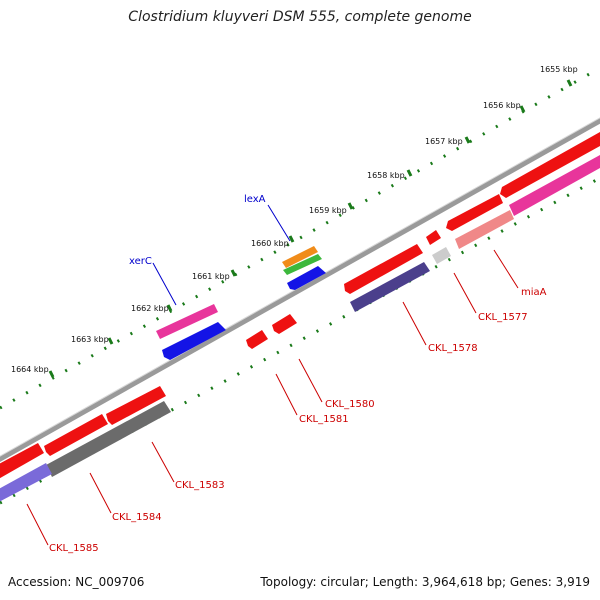 The image size is (600, 600). I want to click on gene-label-CKL_1585: CKL_1585, so click(74, 548).